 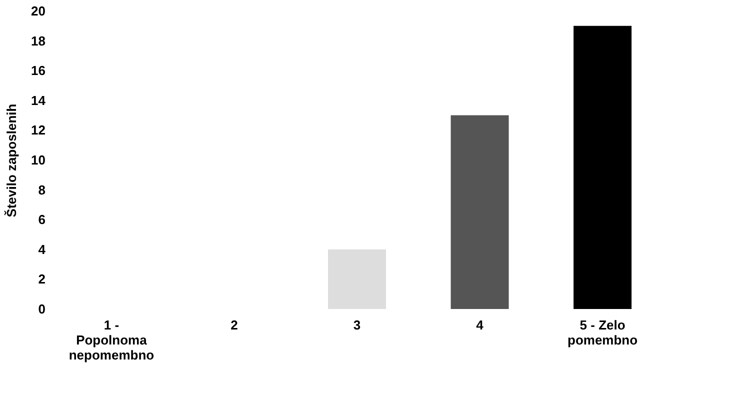 What do you see at coordinates (42, 309) in the screenshot?
I see `y-tick-label: 0` at bounding box center [42, 309].